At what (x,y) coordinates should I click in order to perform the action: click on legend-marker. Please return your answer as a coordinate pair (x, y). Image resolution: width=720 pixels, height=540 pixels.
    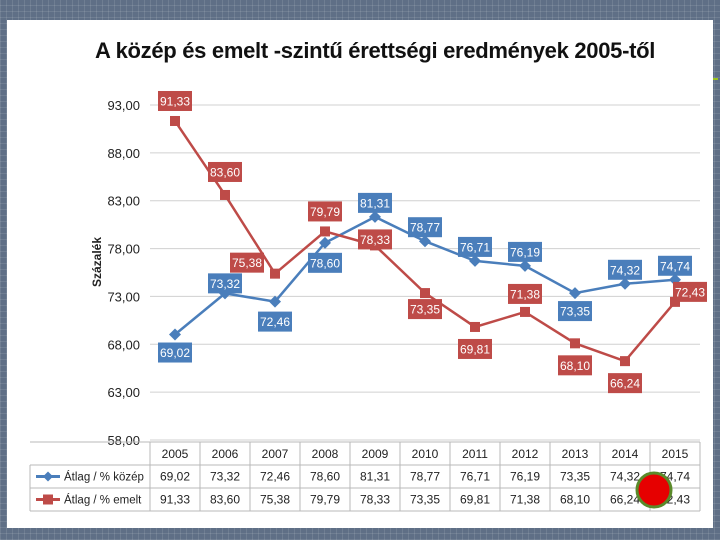
    Looking at the image, I should click on (48, 499).